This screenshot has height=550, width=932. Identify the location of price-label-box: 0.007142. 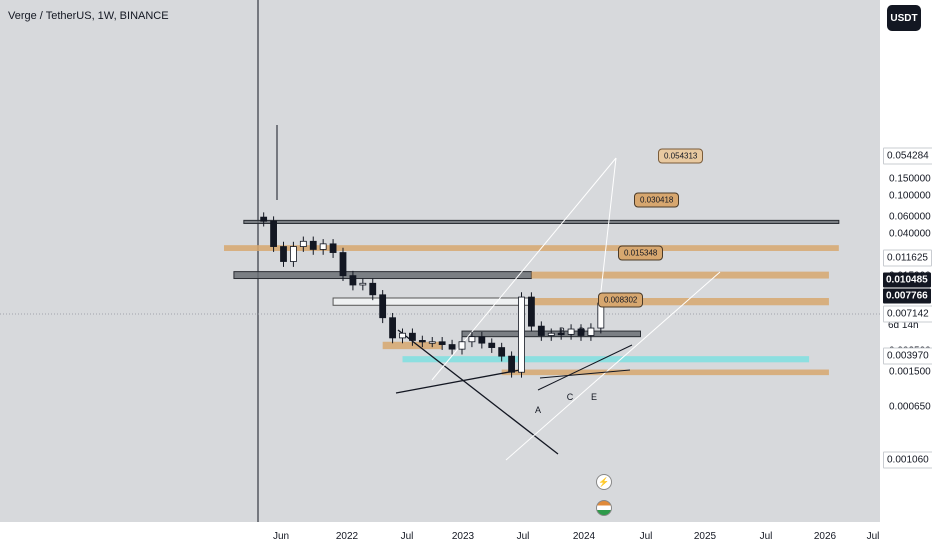
(907, 314).